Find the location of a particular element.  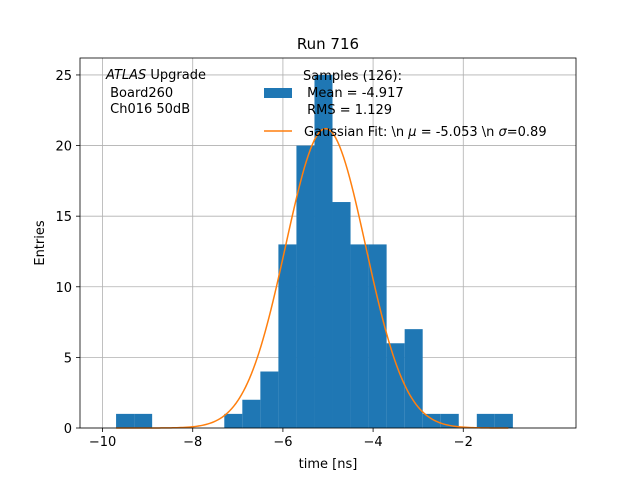

annotation-line-1: ATLAS Upgrade is located at coordinates (155, 75).